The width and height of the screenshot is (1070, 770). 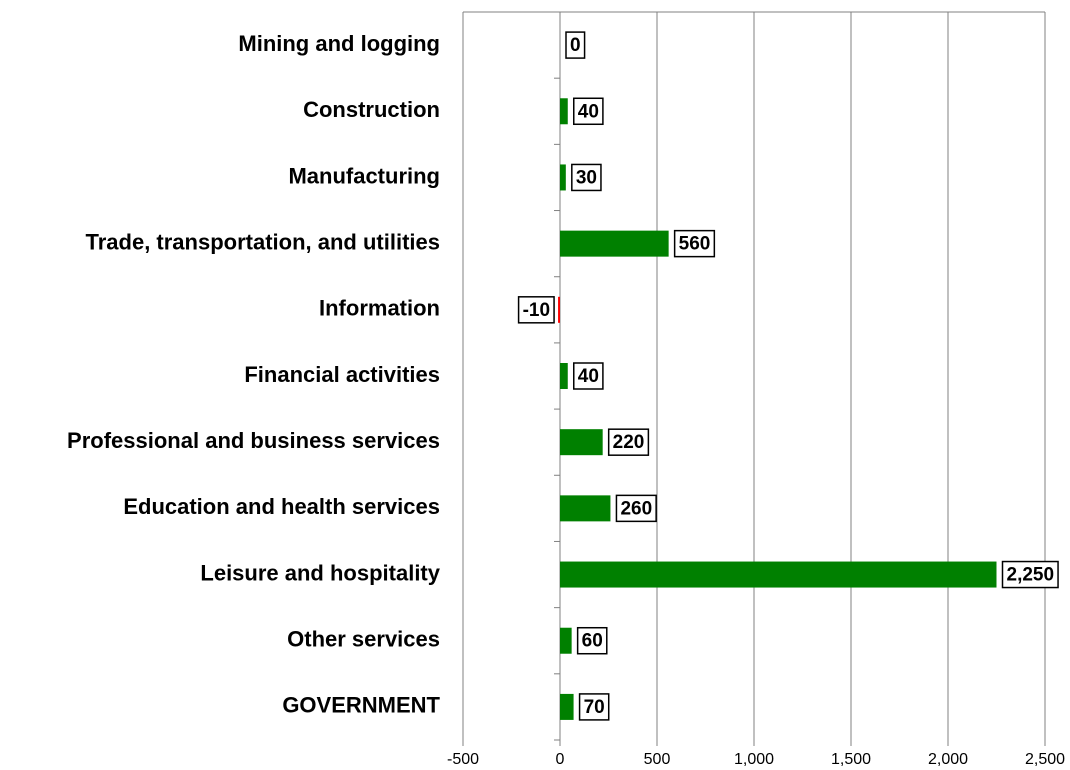 What do you see at coordinates (339, 43) in the screenshot?
I see `category-label: Mining and logging` at bounding box center [339, 43].